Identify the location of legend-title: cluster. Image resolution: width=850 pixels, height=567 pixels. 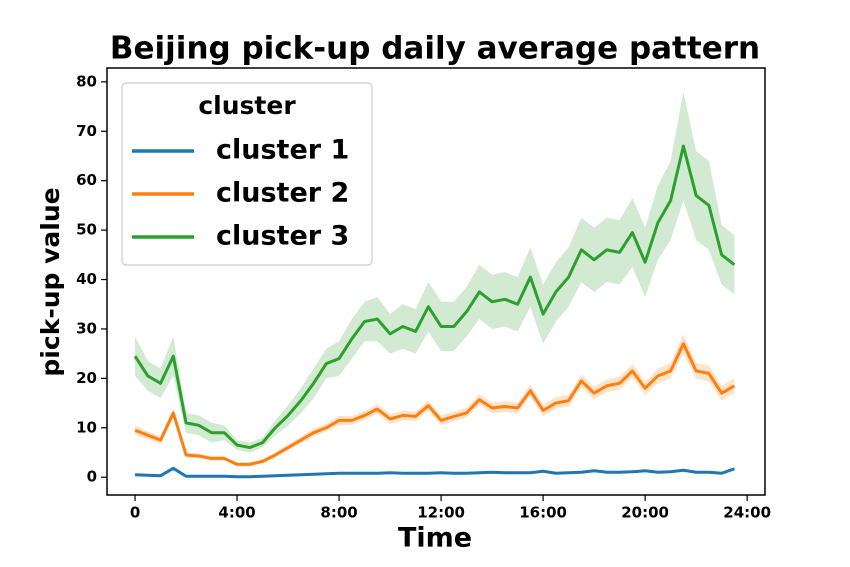
(247, 105).